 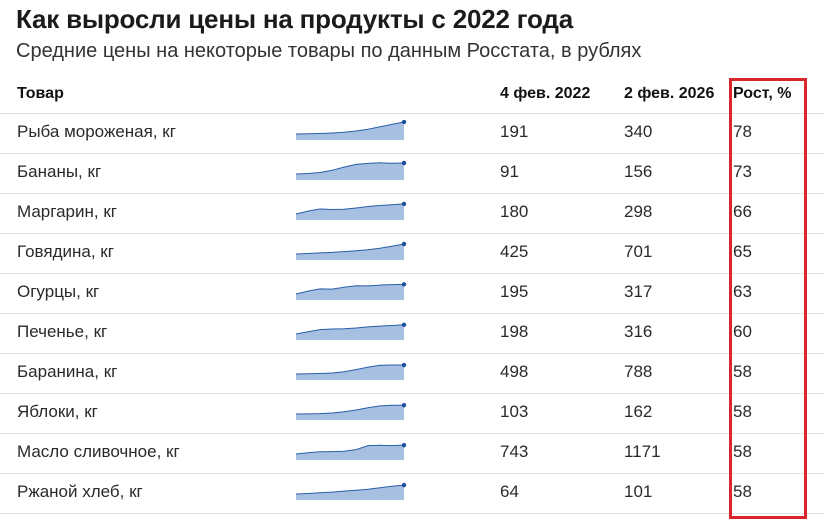 I want to click on column-header-date-2022: 4 фев. 2022, so click(x=545, y=93).